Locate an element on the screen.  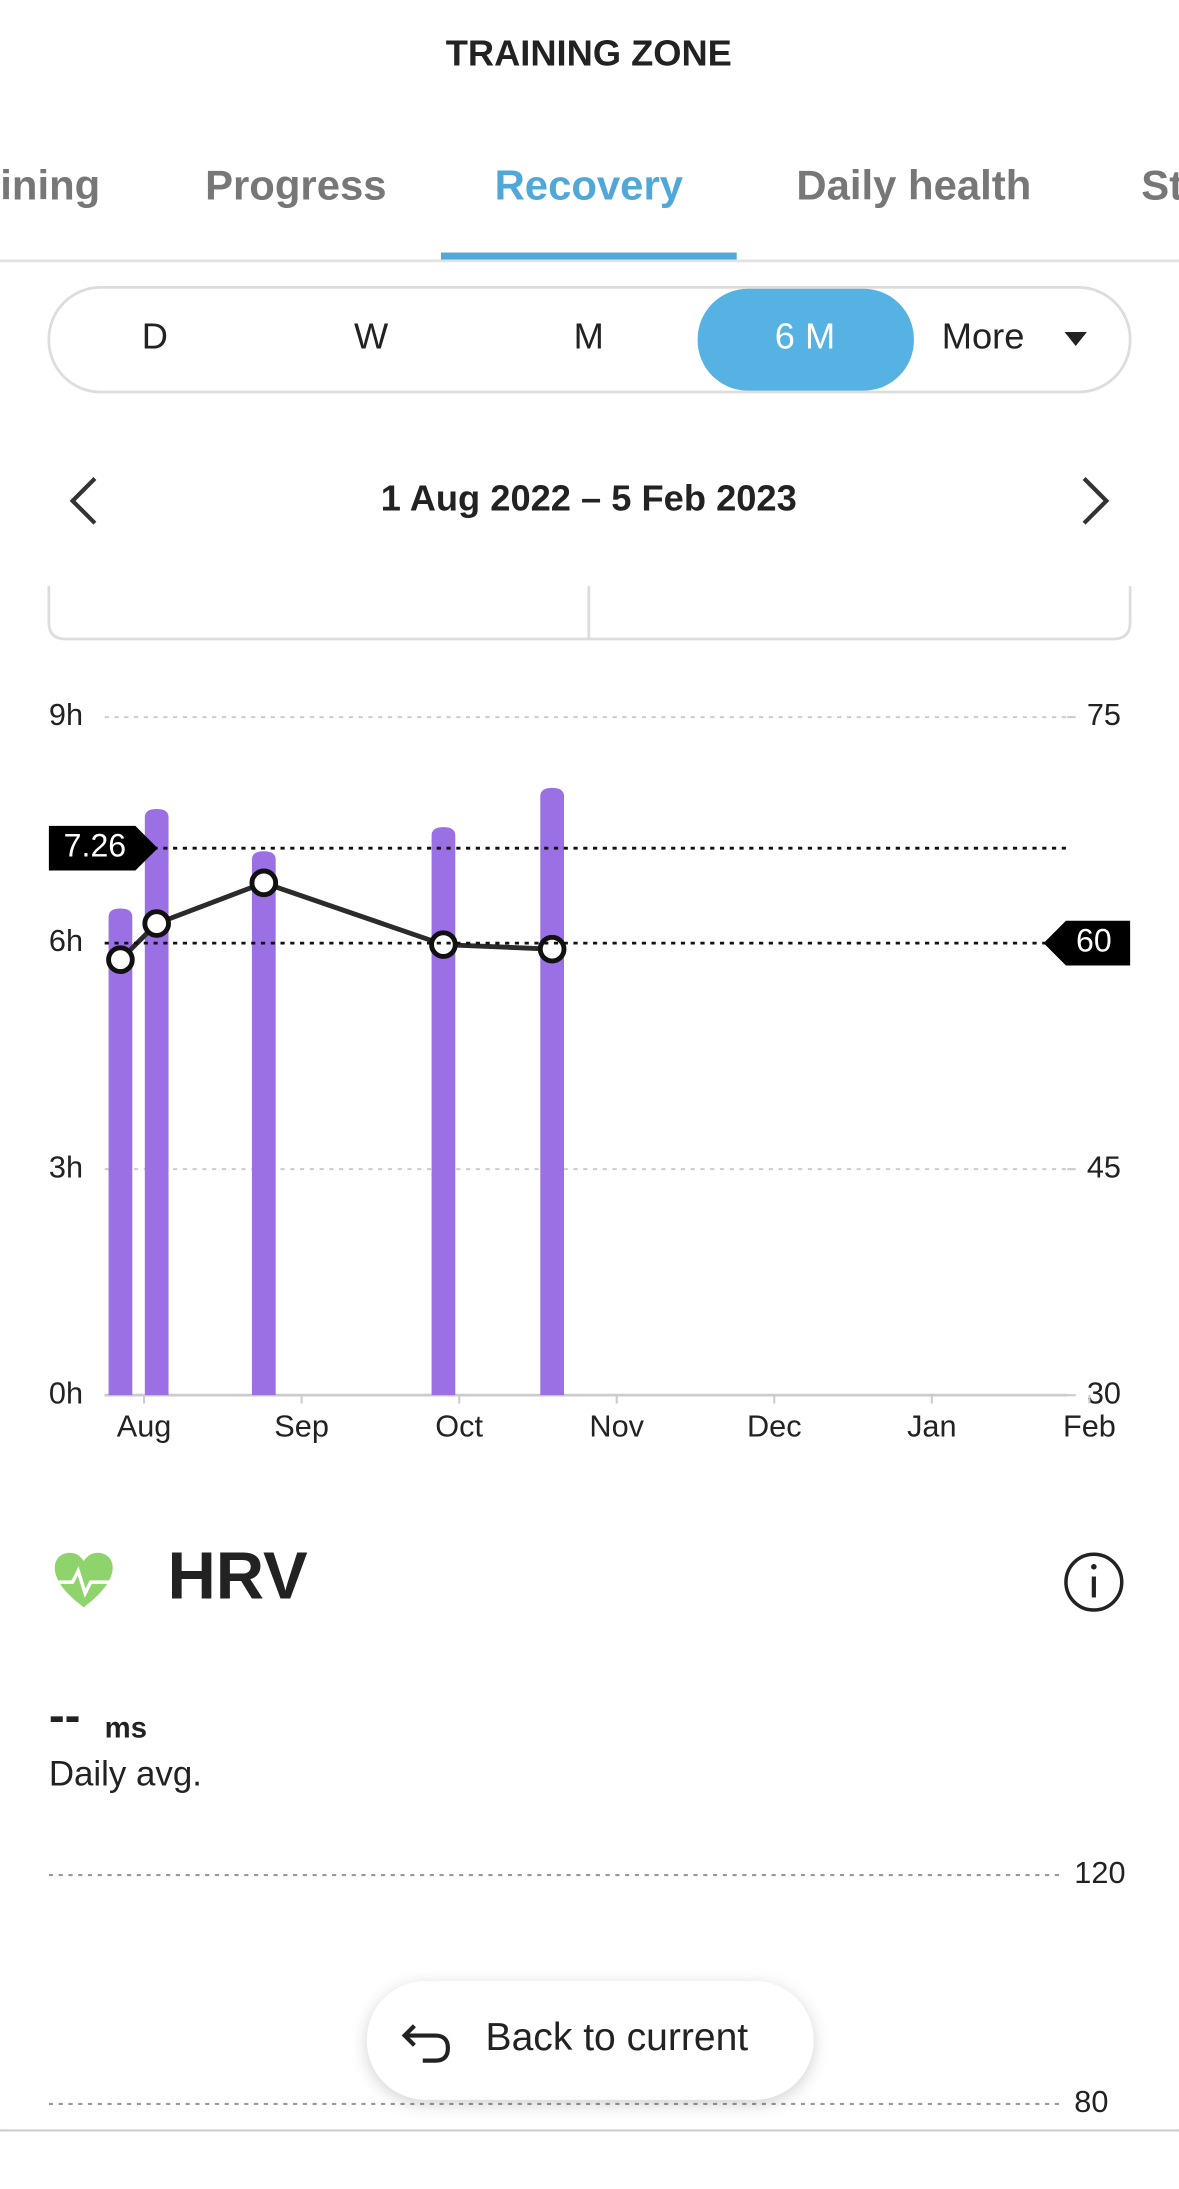
tab-active: Recovery is located at coordinates (589, 184).